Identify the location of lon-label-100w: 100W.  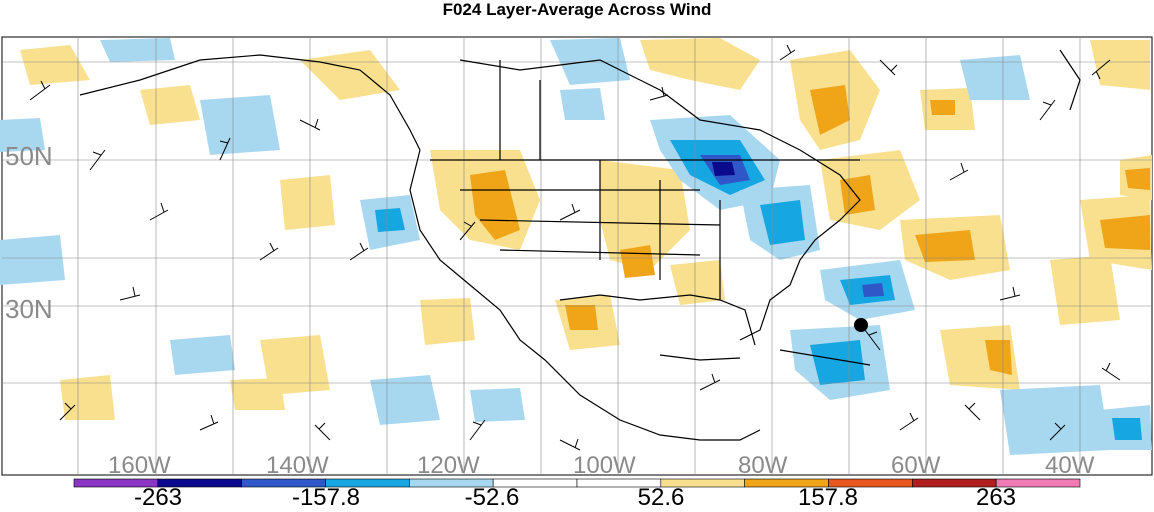
(604, 465).